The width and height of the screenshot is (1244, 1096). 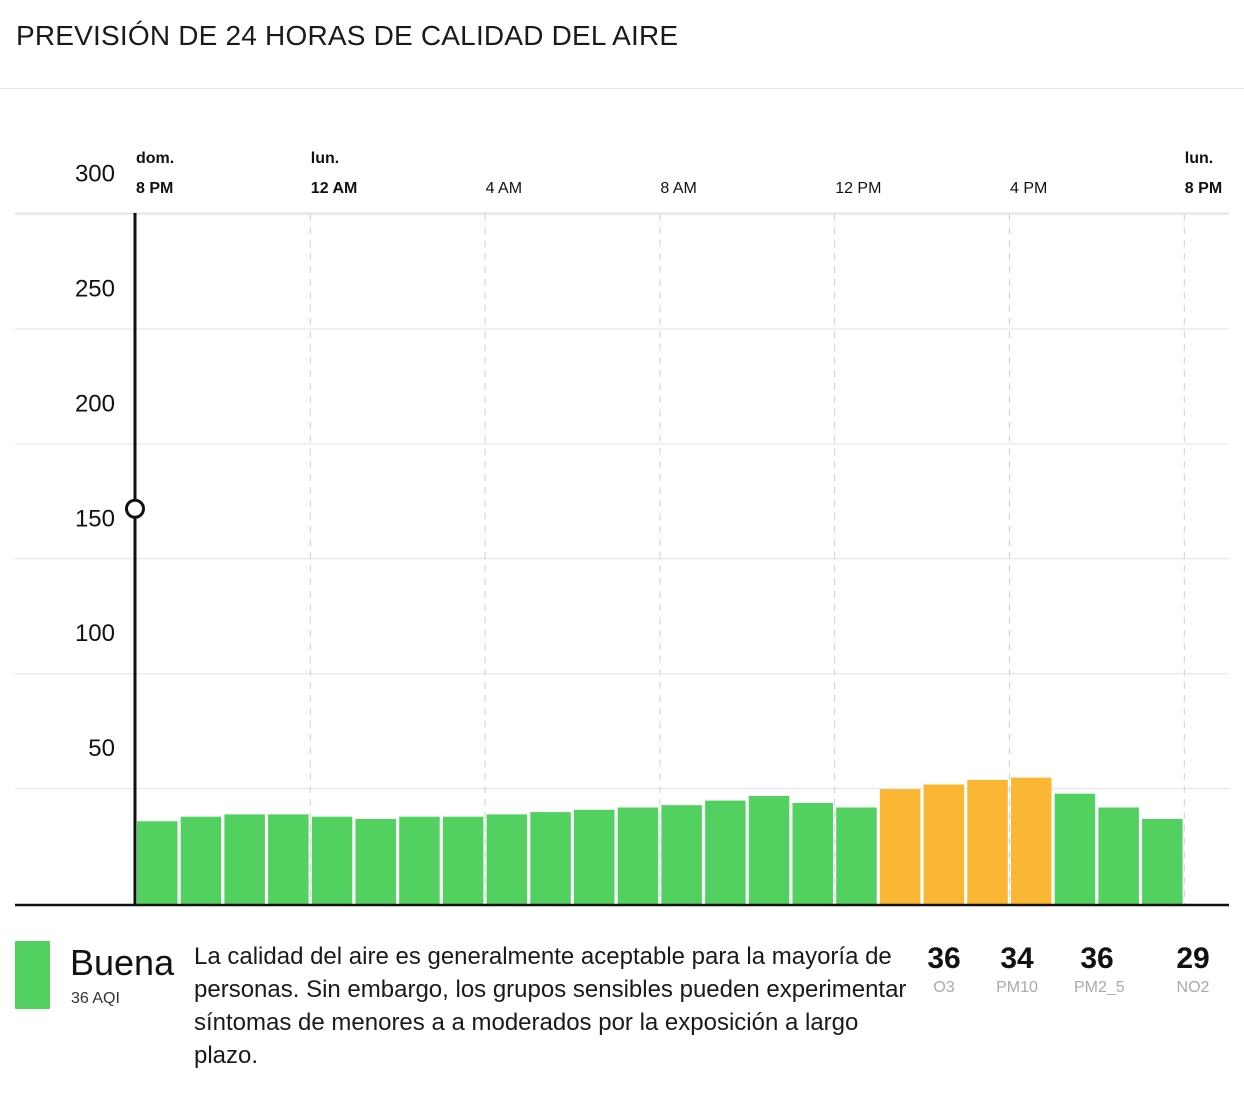 What do you see at coordinates (1028, 188) in the screenshot?
I see `x-tick-time-label: 4 PM` at bounding box center [1028, 188].